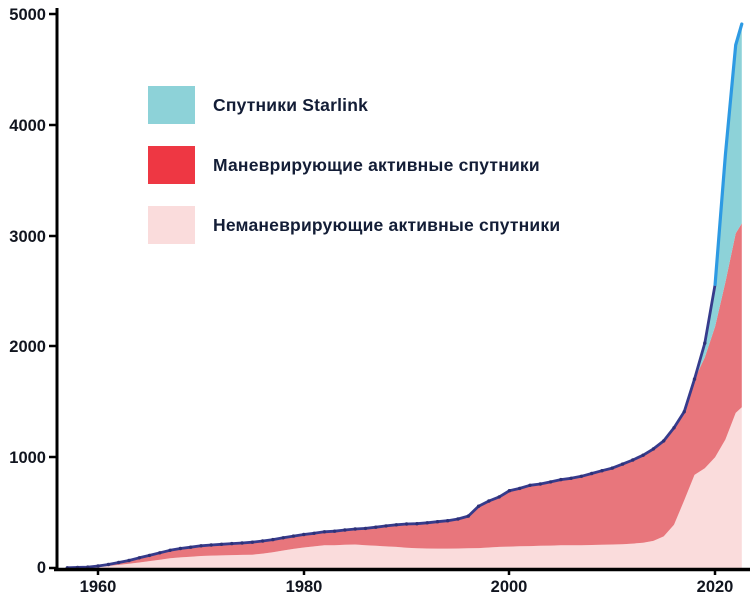 The image size is (753, 597). Describe the element at coordinates (171, 225) in the screenshot. I see `non-maneuvering-swatch` at that location.